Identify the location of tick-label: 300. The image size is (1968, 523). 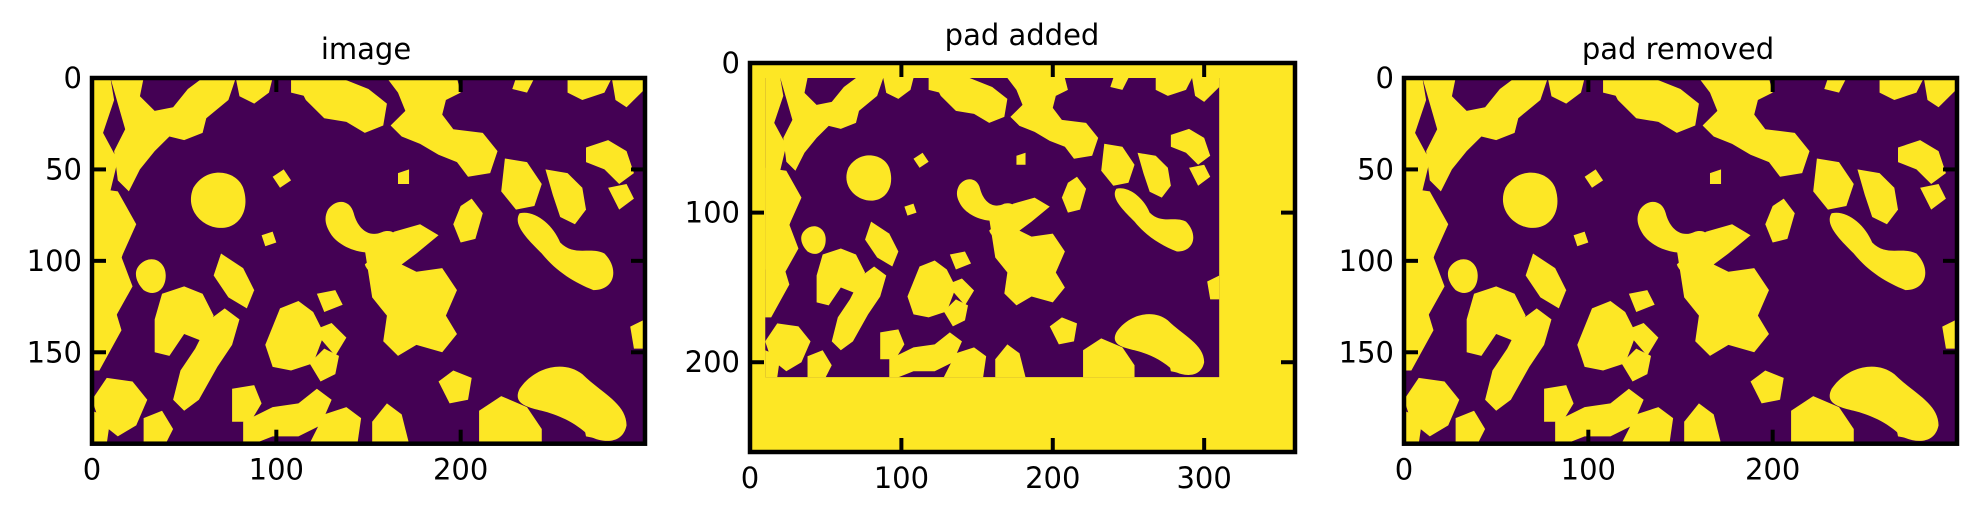
(1203, 478).